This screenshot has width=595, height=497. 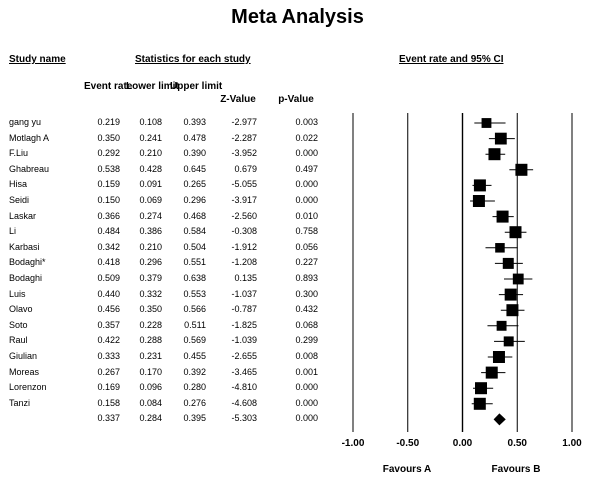 I want to click on upper-limit-value: 0.551, so click(x=194, y=262).